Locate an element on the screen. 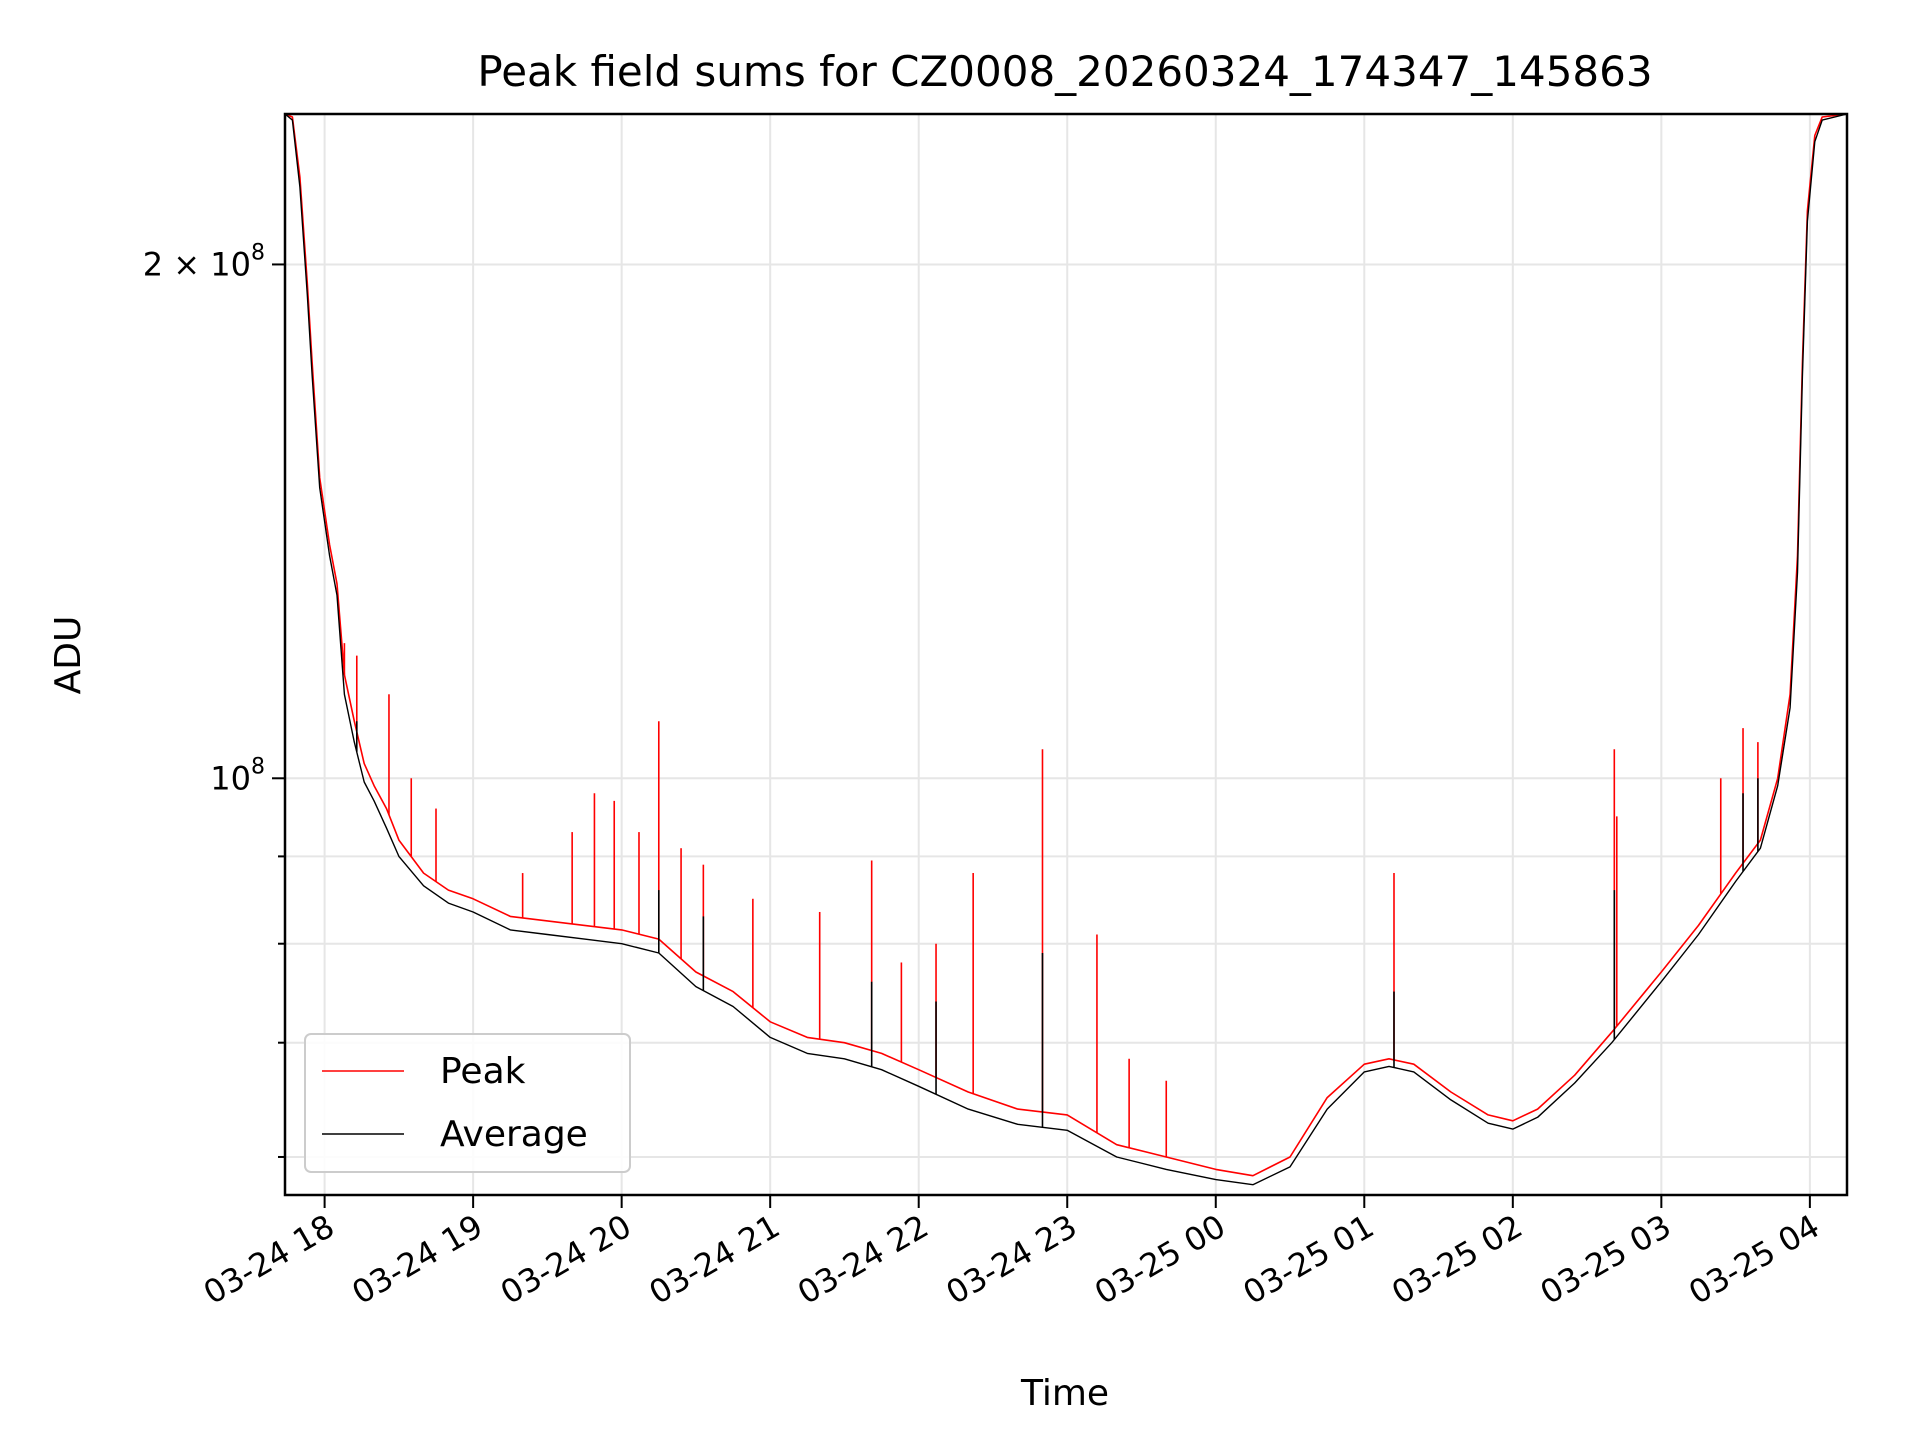 This screenshot has width=1920, height=1440. y-tick-label: 108 is located at coordinates (237, 775).